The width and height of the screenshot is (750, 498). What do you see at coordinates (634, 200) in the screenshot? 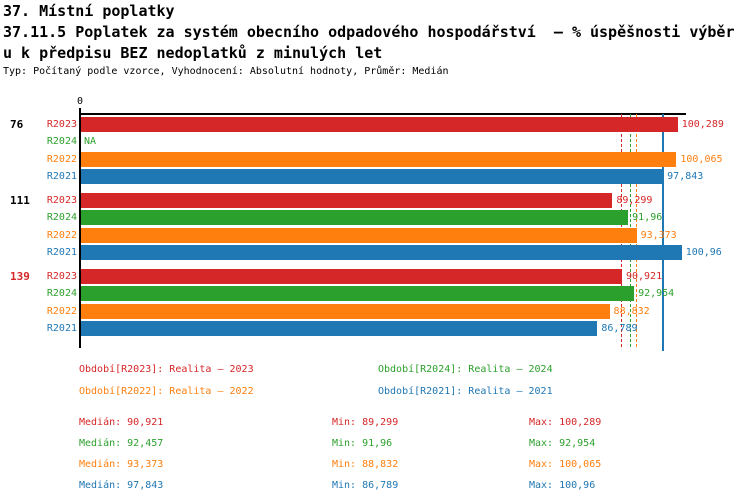
I see `bar-value-label: 89,299` at bounding box center [634, 200].